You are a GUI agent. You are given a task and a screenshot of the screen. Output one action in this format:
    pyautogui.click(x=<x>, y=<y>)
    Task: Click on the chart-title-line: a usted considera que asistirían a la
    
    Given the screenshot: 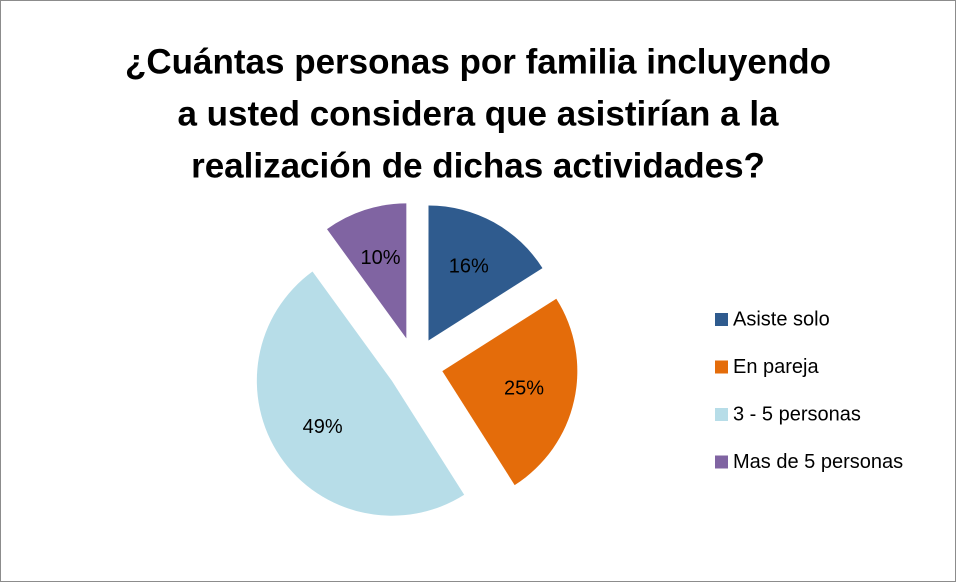 What is the action you would take?
    pyautogui.click(x=478, y=113)
    